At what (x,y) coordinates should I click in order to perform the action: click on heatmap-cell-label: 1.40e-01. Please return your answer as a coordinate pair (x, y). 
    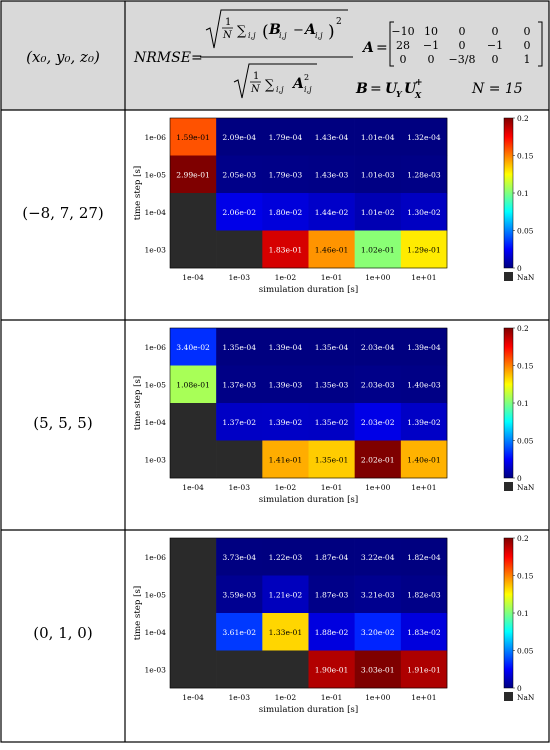
    Looking at the image, I should click on (424, 459).